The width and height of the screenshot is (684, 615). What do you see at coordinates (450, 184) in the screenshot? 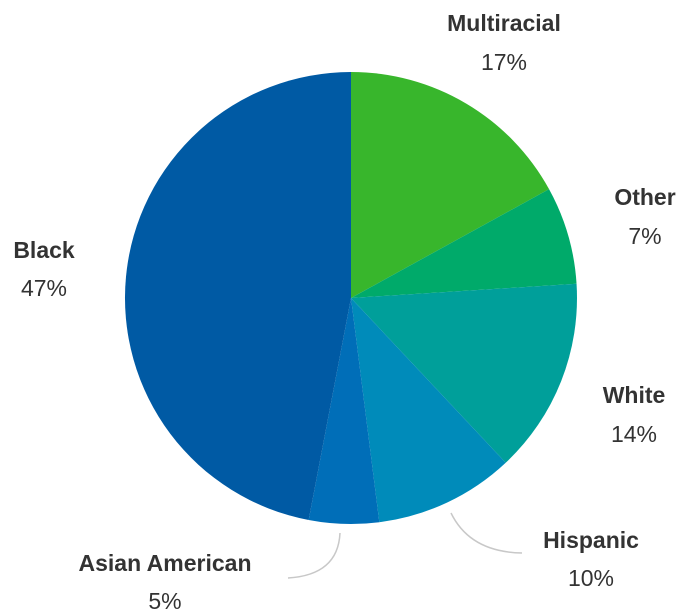
I see `pie-slice-multiracial` at bounding box center [450, 184].